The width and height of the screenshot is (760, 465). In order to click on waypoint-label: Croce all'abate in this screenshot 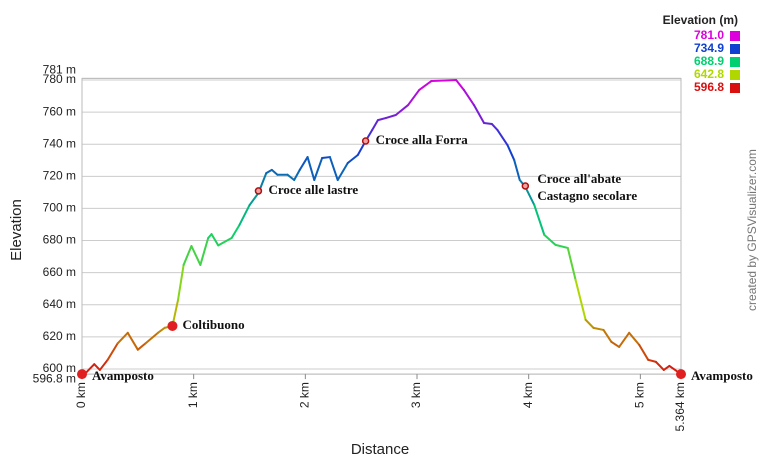, I will do `click(579, 178)`.